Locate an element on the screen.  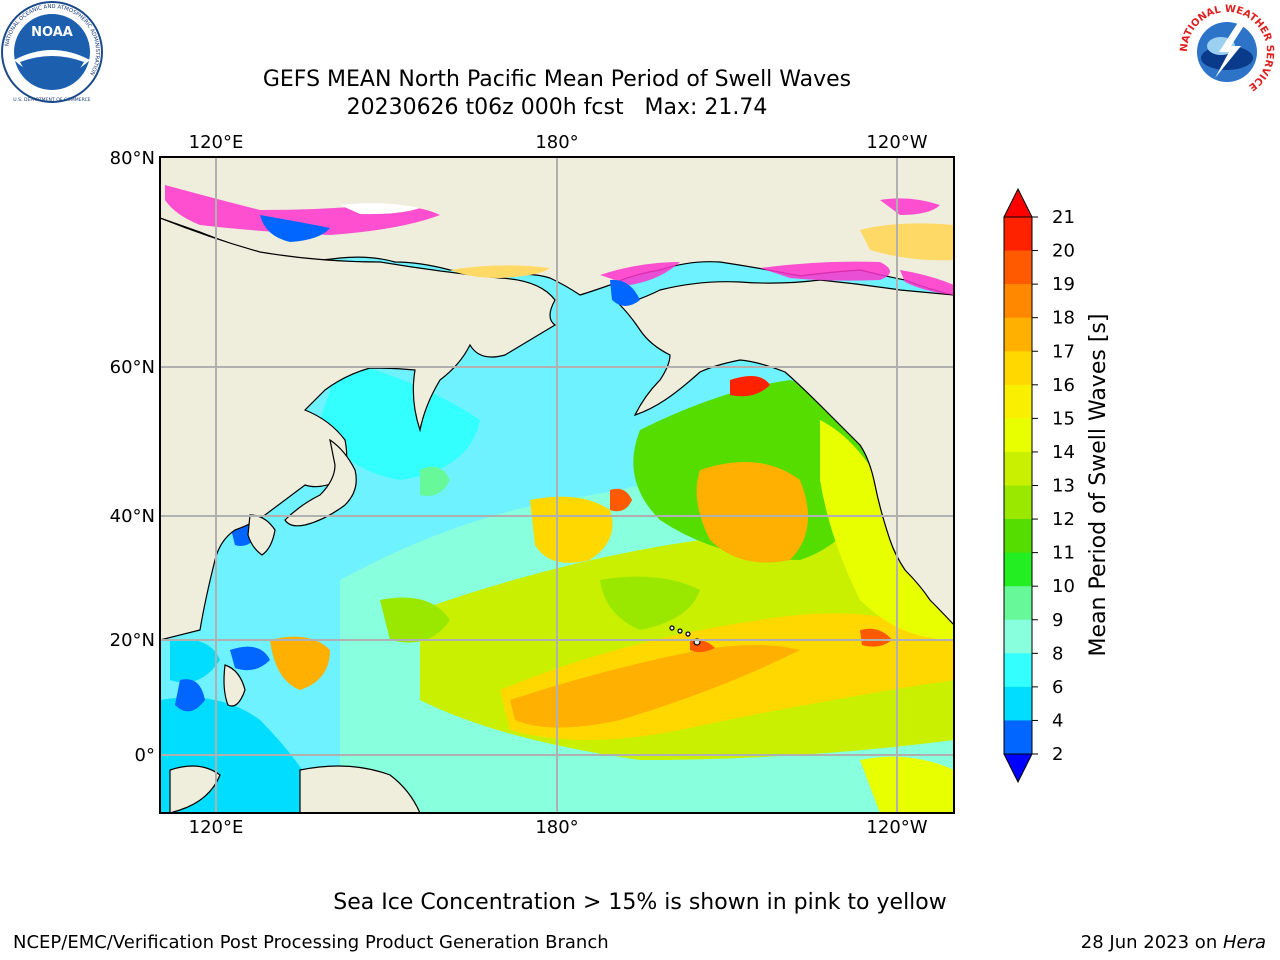
lon-label-bottom: 120°E is located at coordinates (216, 827).